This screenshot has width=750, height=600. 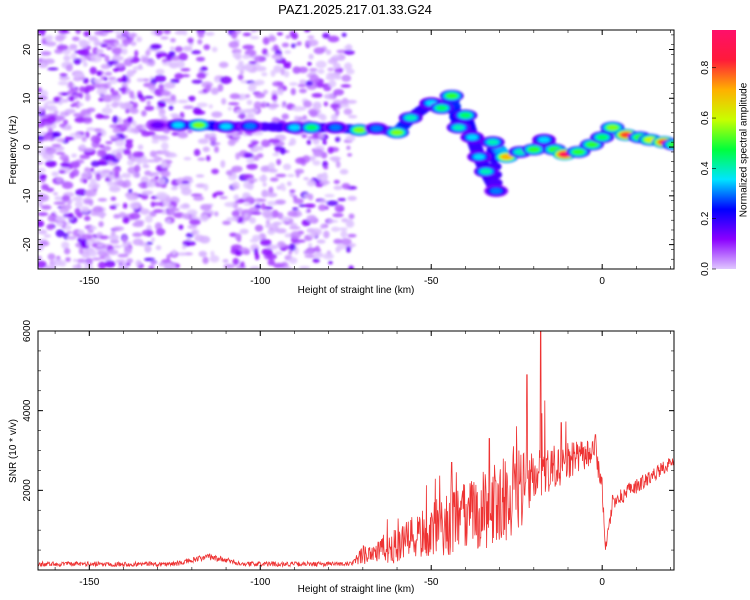 What do you see at coordinates (27, 195) in the screenshot?
I see `y-tick-label: -10` at bounding box center [27, 195].